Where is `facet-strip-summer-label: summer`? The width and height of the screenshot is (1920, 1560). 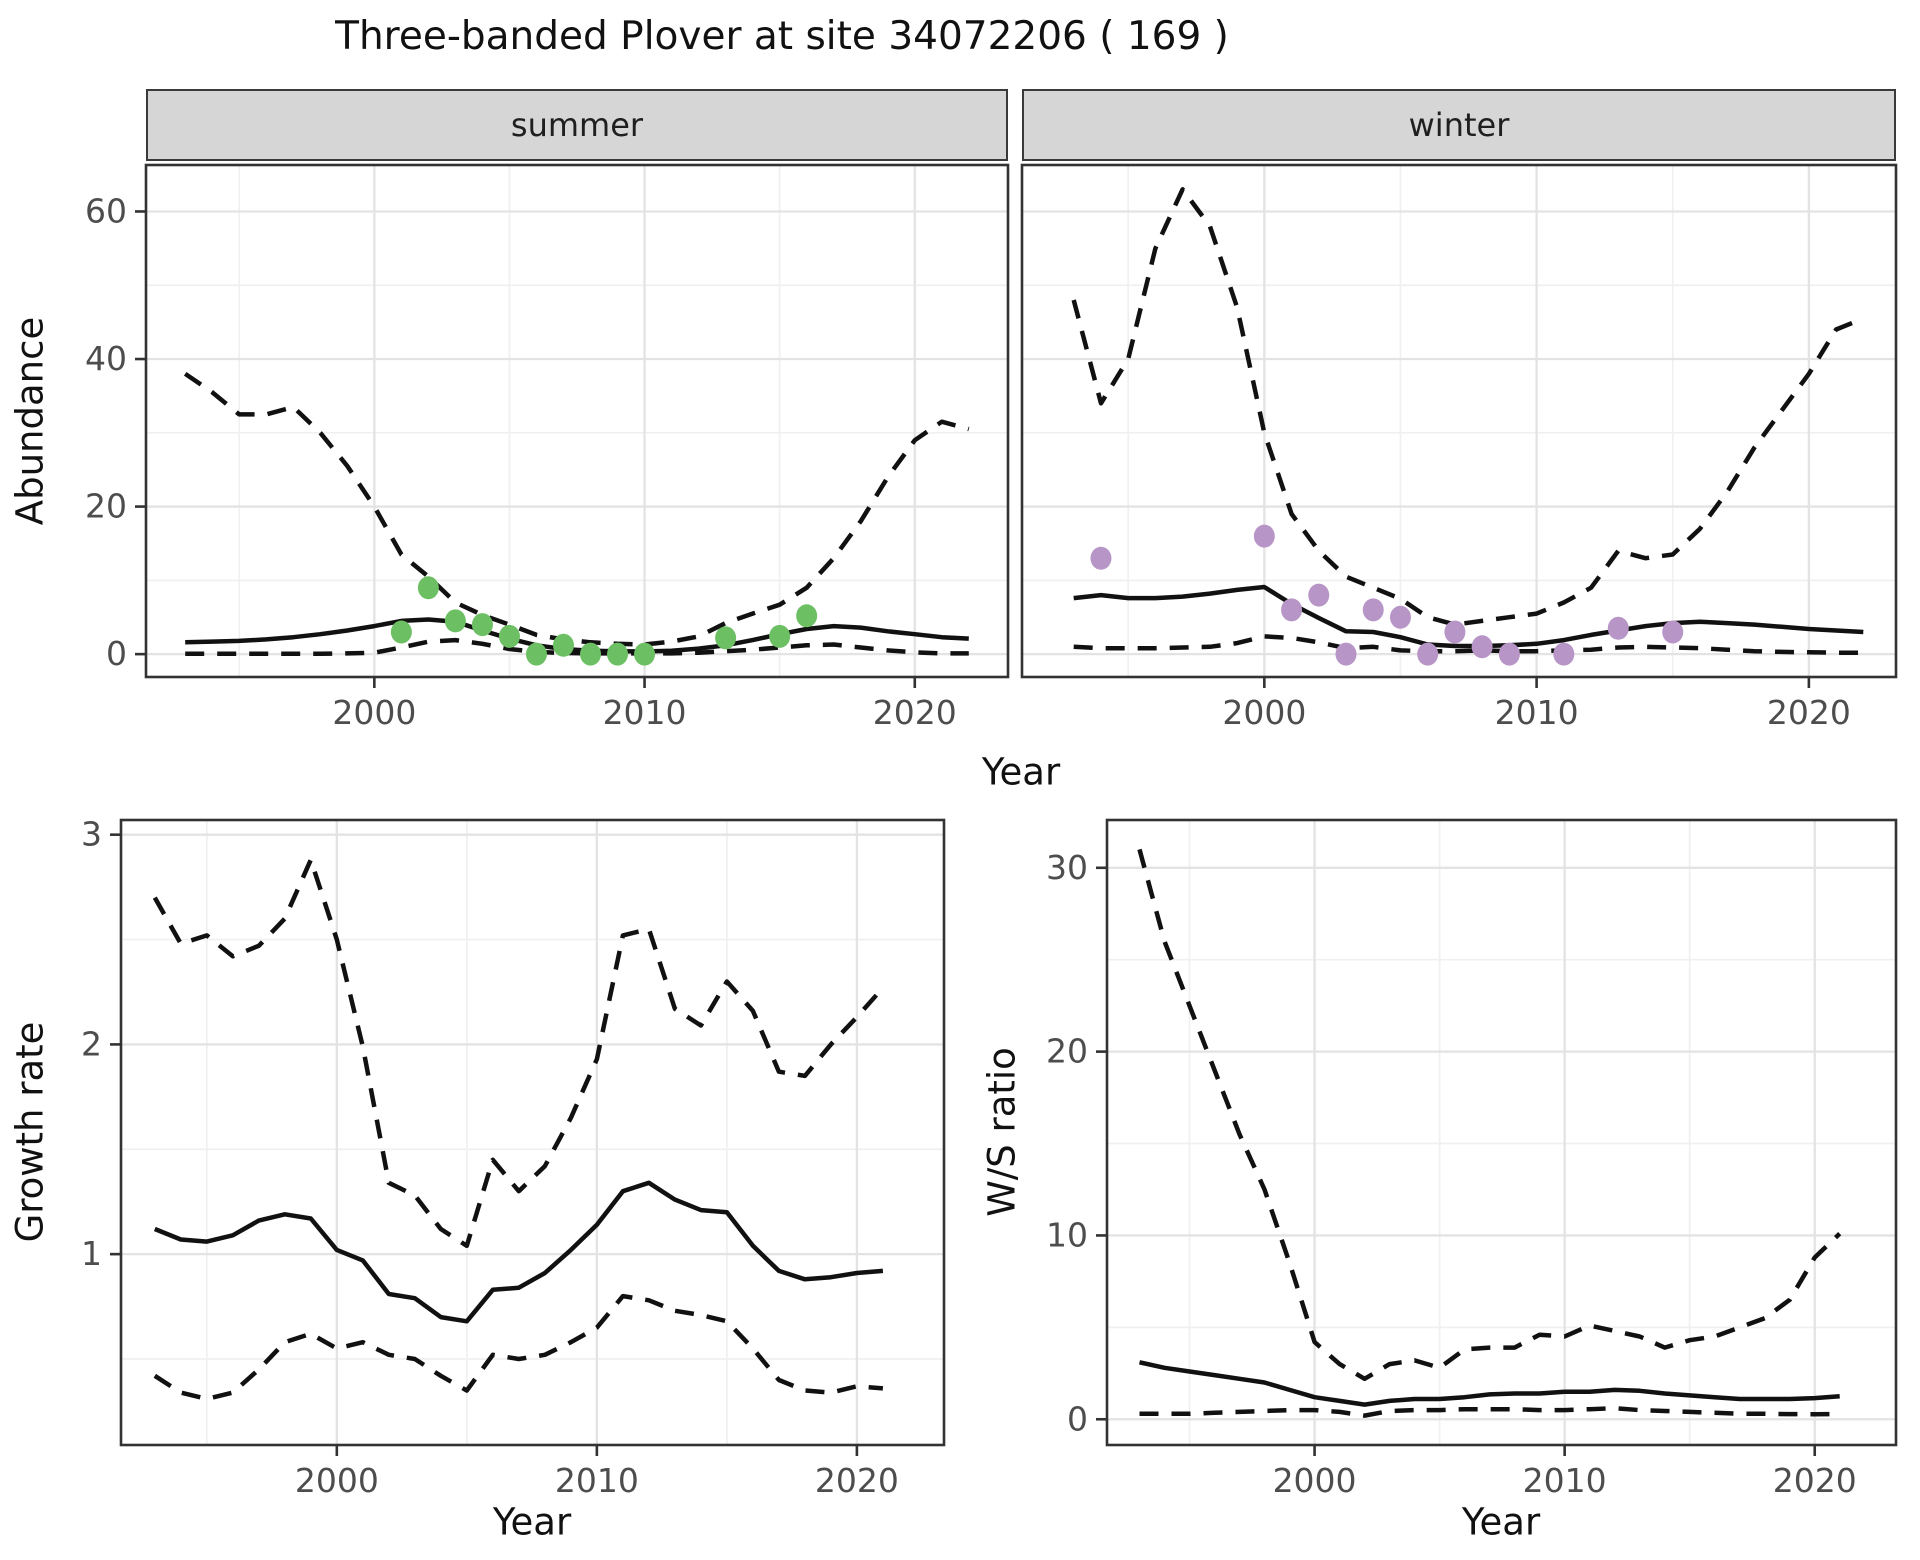 facet-strip-summer-label: summer is located at coordinates (577, 125).